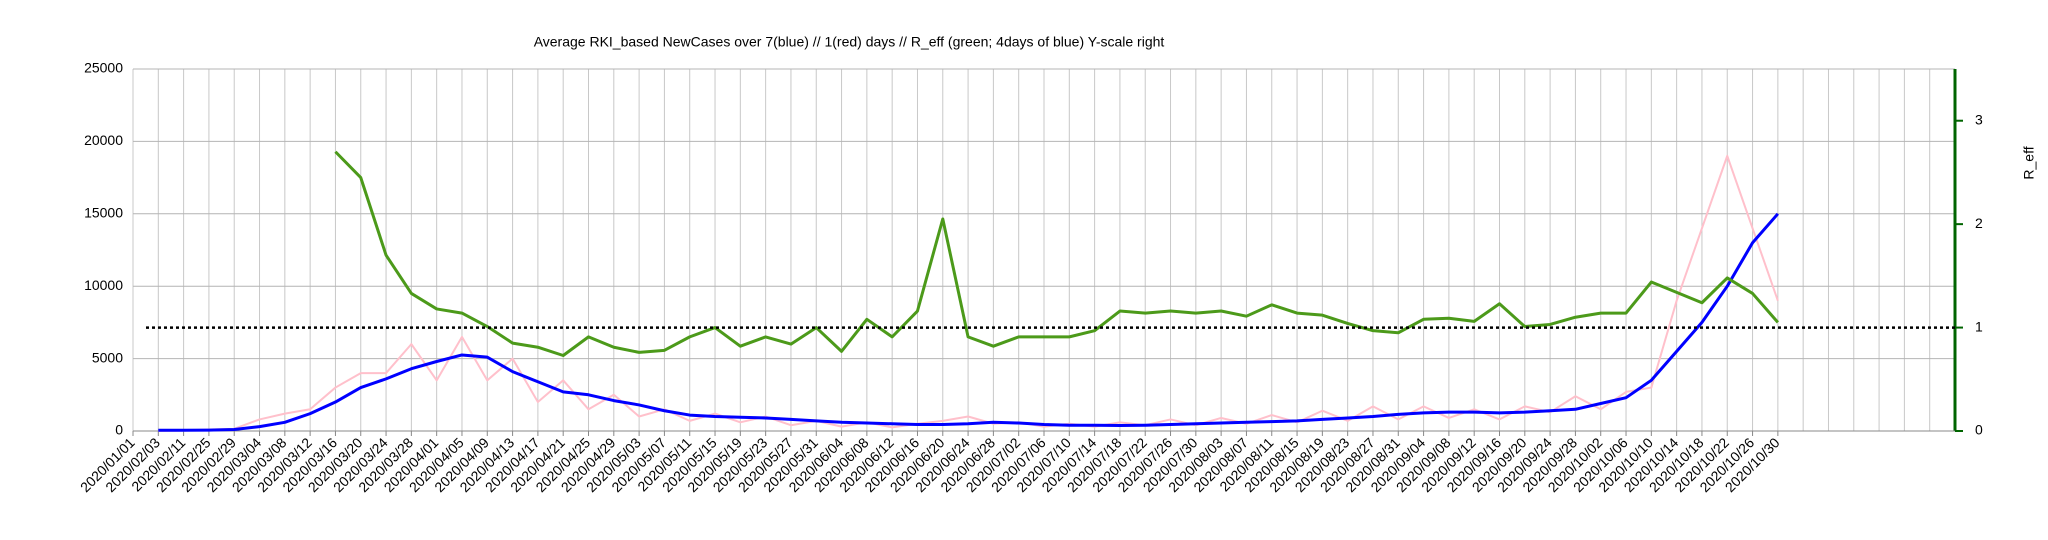  Describe the element at coordinates (103, 68) in the screenshot. I see `y-tick-label: 25000` at that location.